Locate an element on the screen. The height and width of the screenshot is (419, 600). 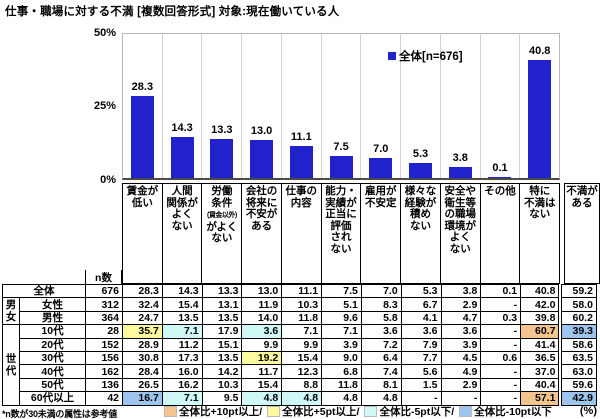
table-cell: 0.1 is located at coordinates (501, 291).